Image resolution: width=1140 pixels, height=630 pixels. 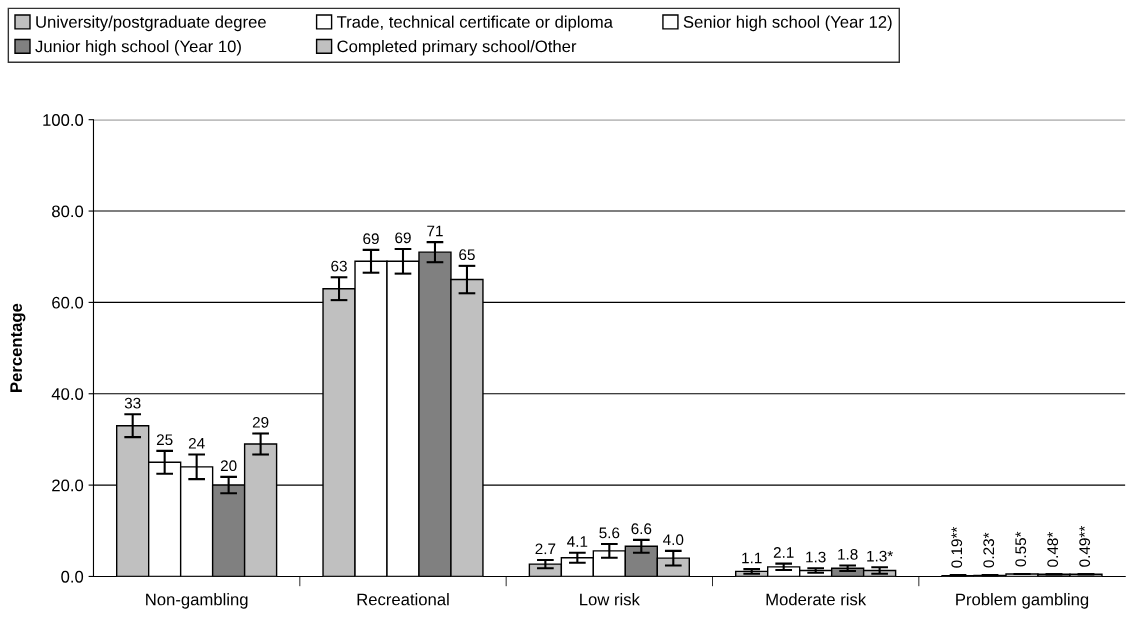 I want to click on x-tick-label: Moderate risk, so click(x=816, y=599).